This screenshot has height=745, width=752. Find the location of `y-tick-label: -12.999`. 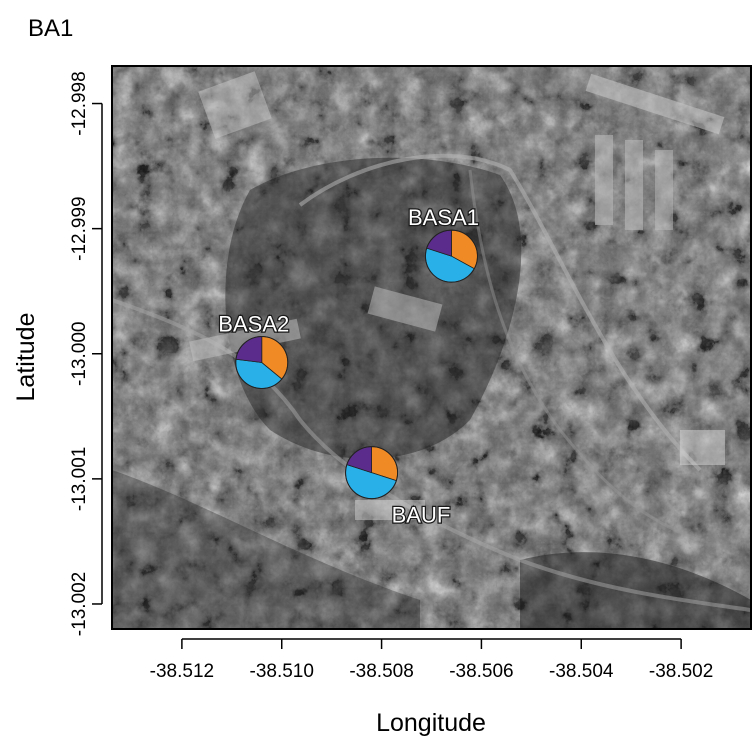

y-tick-label: -12.999 is located at coordinates (79, 228).